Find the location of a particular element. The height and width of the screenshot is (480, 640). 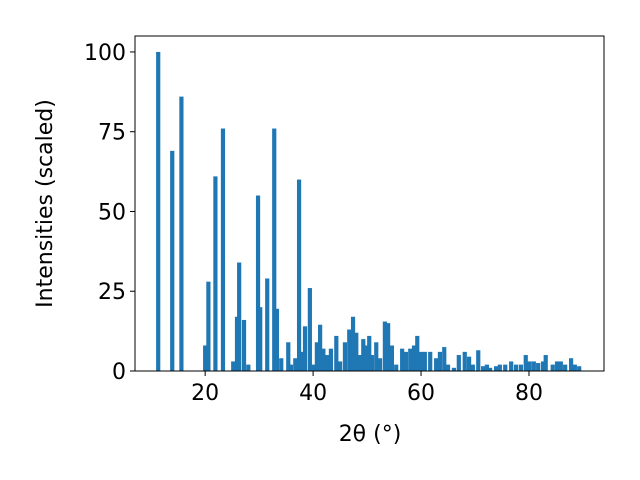

y-tick-label: 75 is located at coordinates (112, 133).